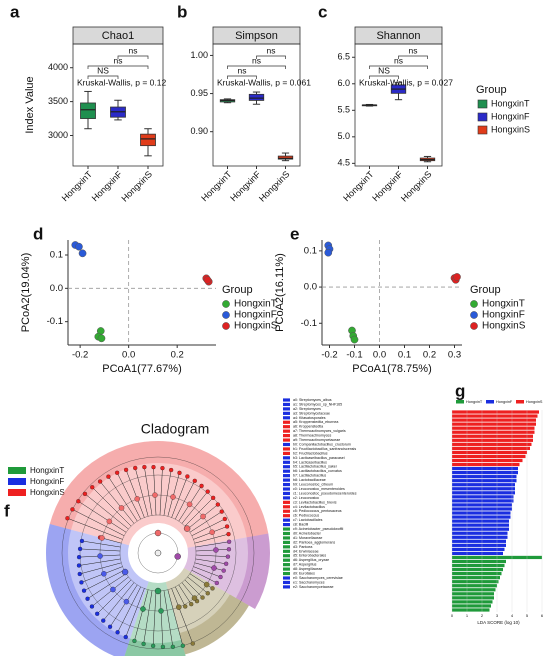 This screenshot has height=656, width=550. What do you see at coordinates (504, 326) in the screenshot?
I see `legend-label: HongxinS` at bounding box center [504, 326].